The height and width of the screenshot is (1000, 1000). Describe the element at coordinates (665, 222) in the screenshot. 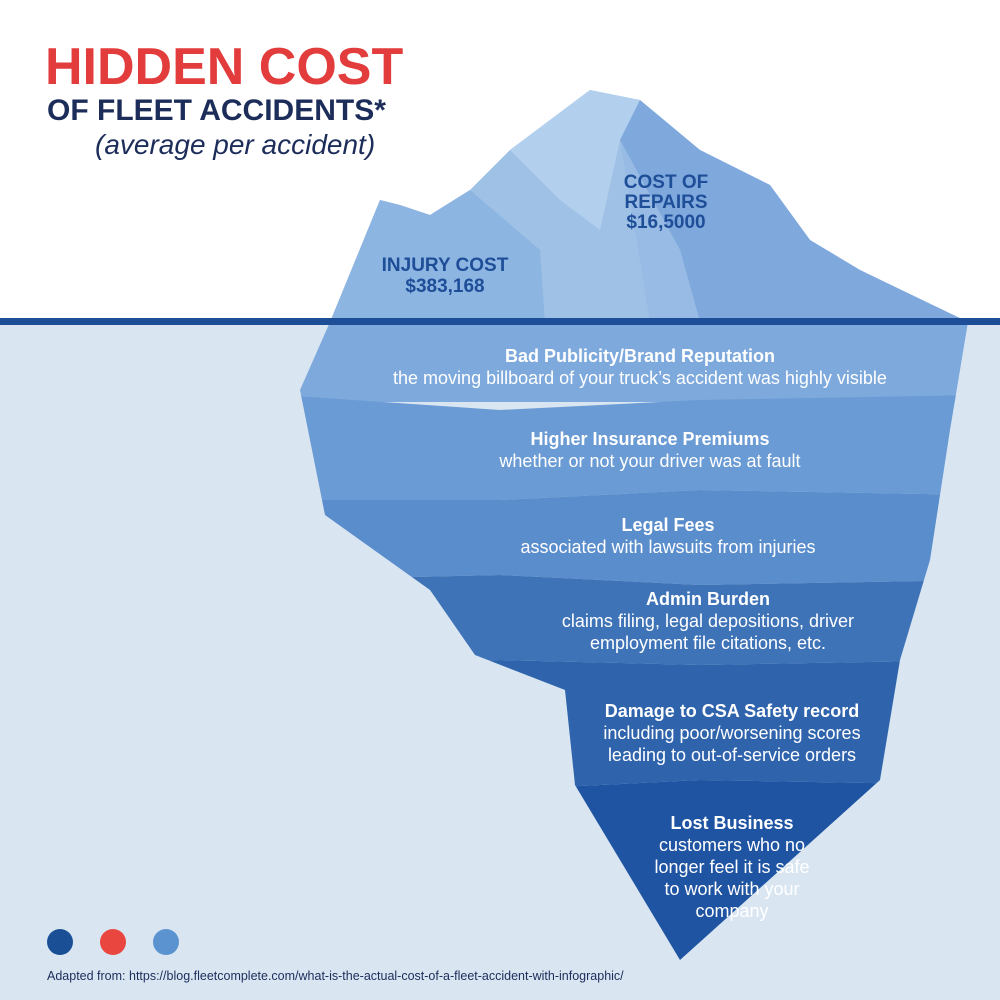

I see `repairs-value: $16,5000` at that location.